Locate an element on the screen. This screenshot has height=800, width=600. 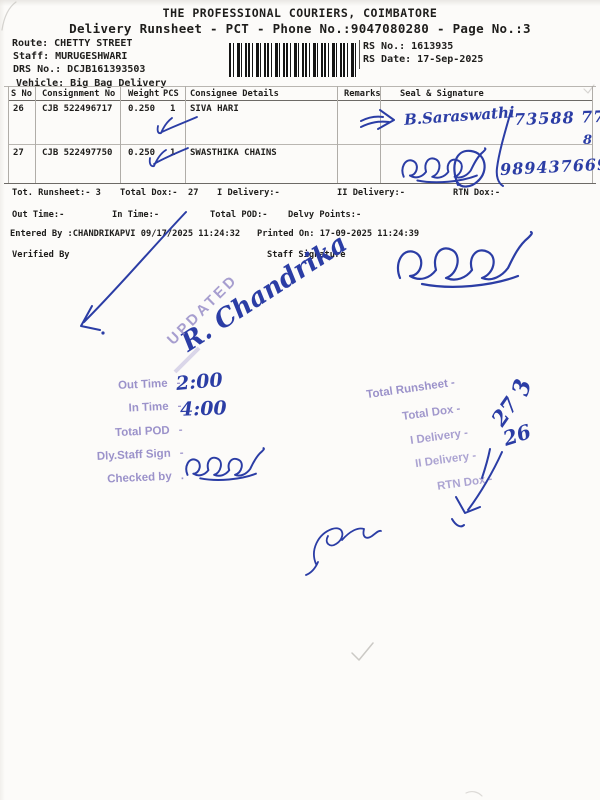
total-runsheet: Tot. Runsheet:- 3 is located at coordinates (56, 193).